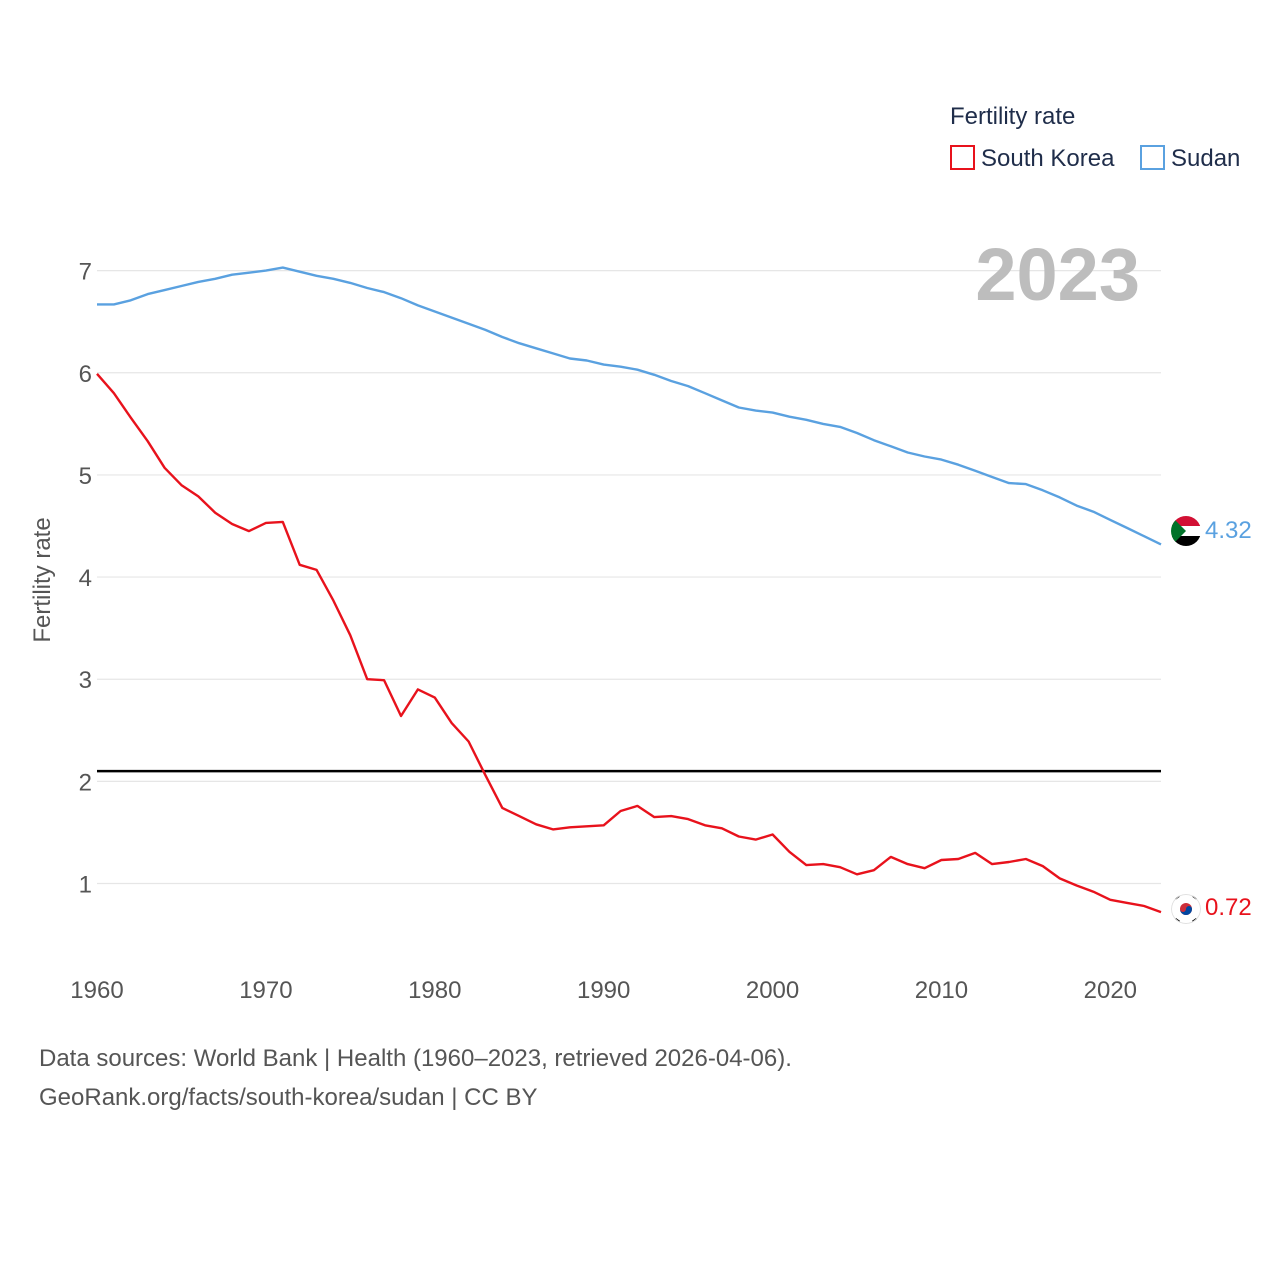  I want to click on south-korea-flag-icon, so click(1186, 909).